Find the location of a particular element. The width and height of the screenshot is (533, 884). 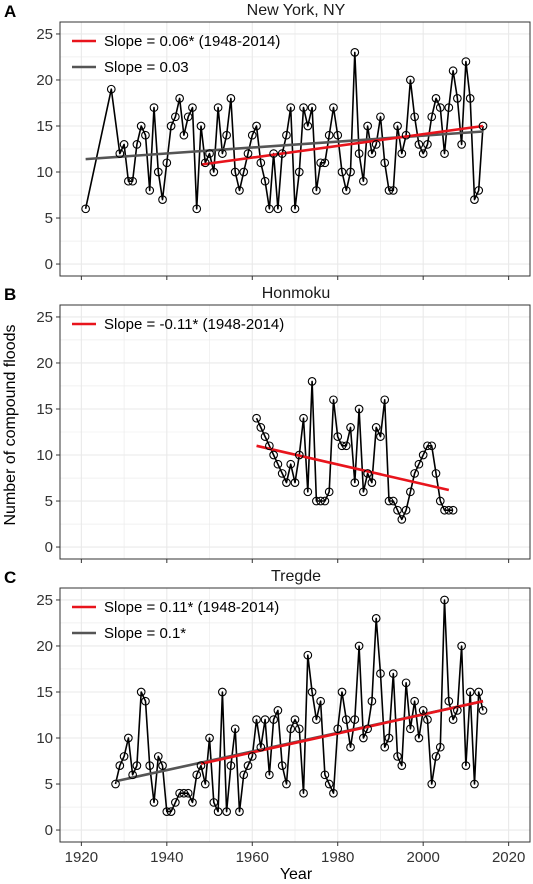

panel-letter-a: A is located at coordinates (10, 11).